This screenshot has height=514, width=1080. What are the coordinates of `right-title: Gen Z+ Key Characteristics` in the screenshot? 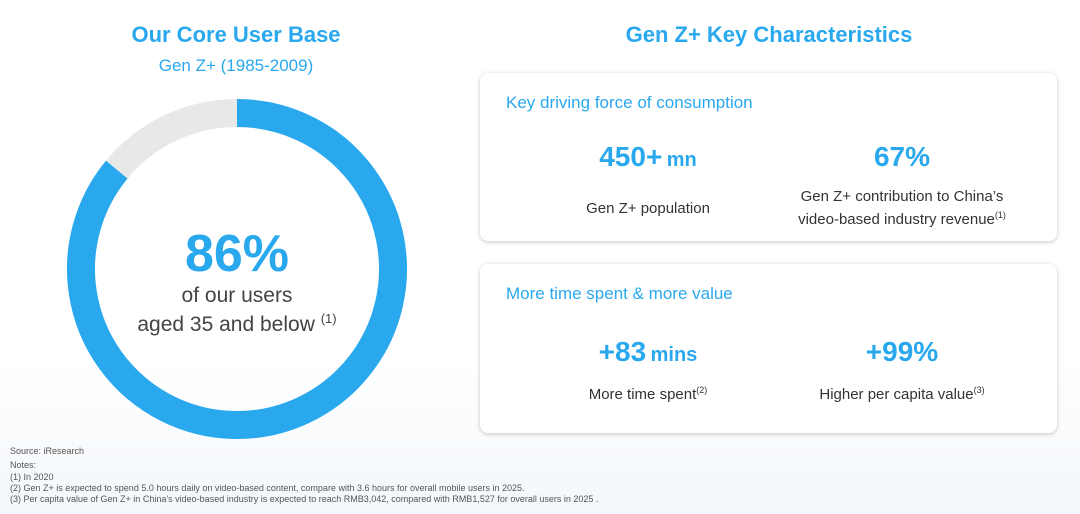 It's located at (769, 34).